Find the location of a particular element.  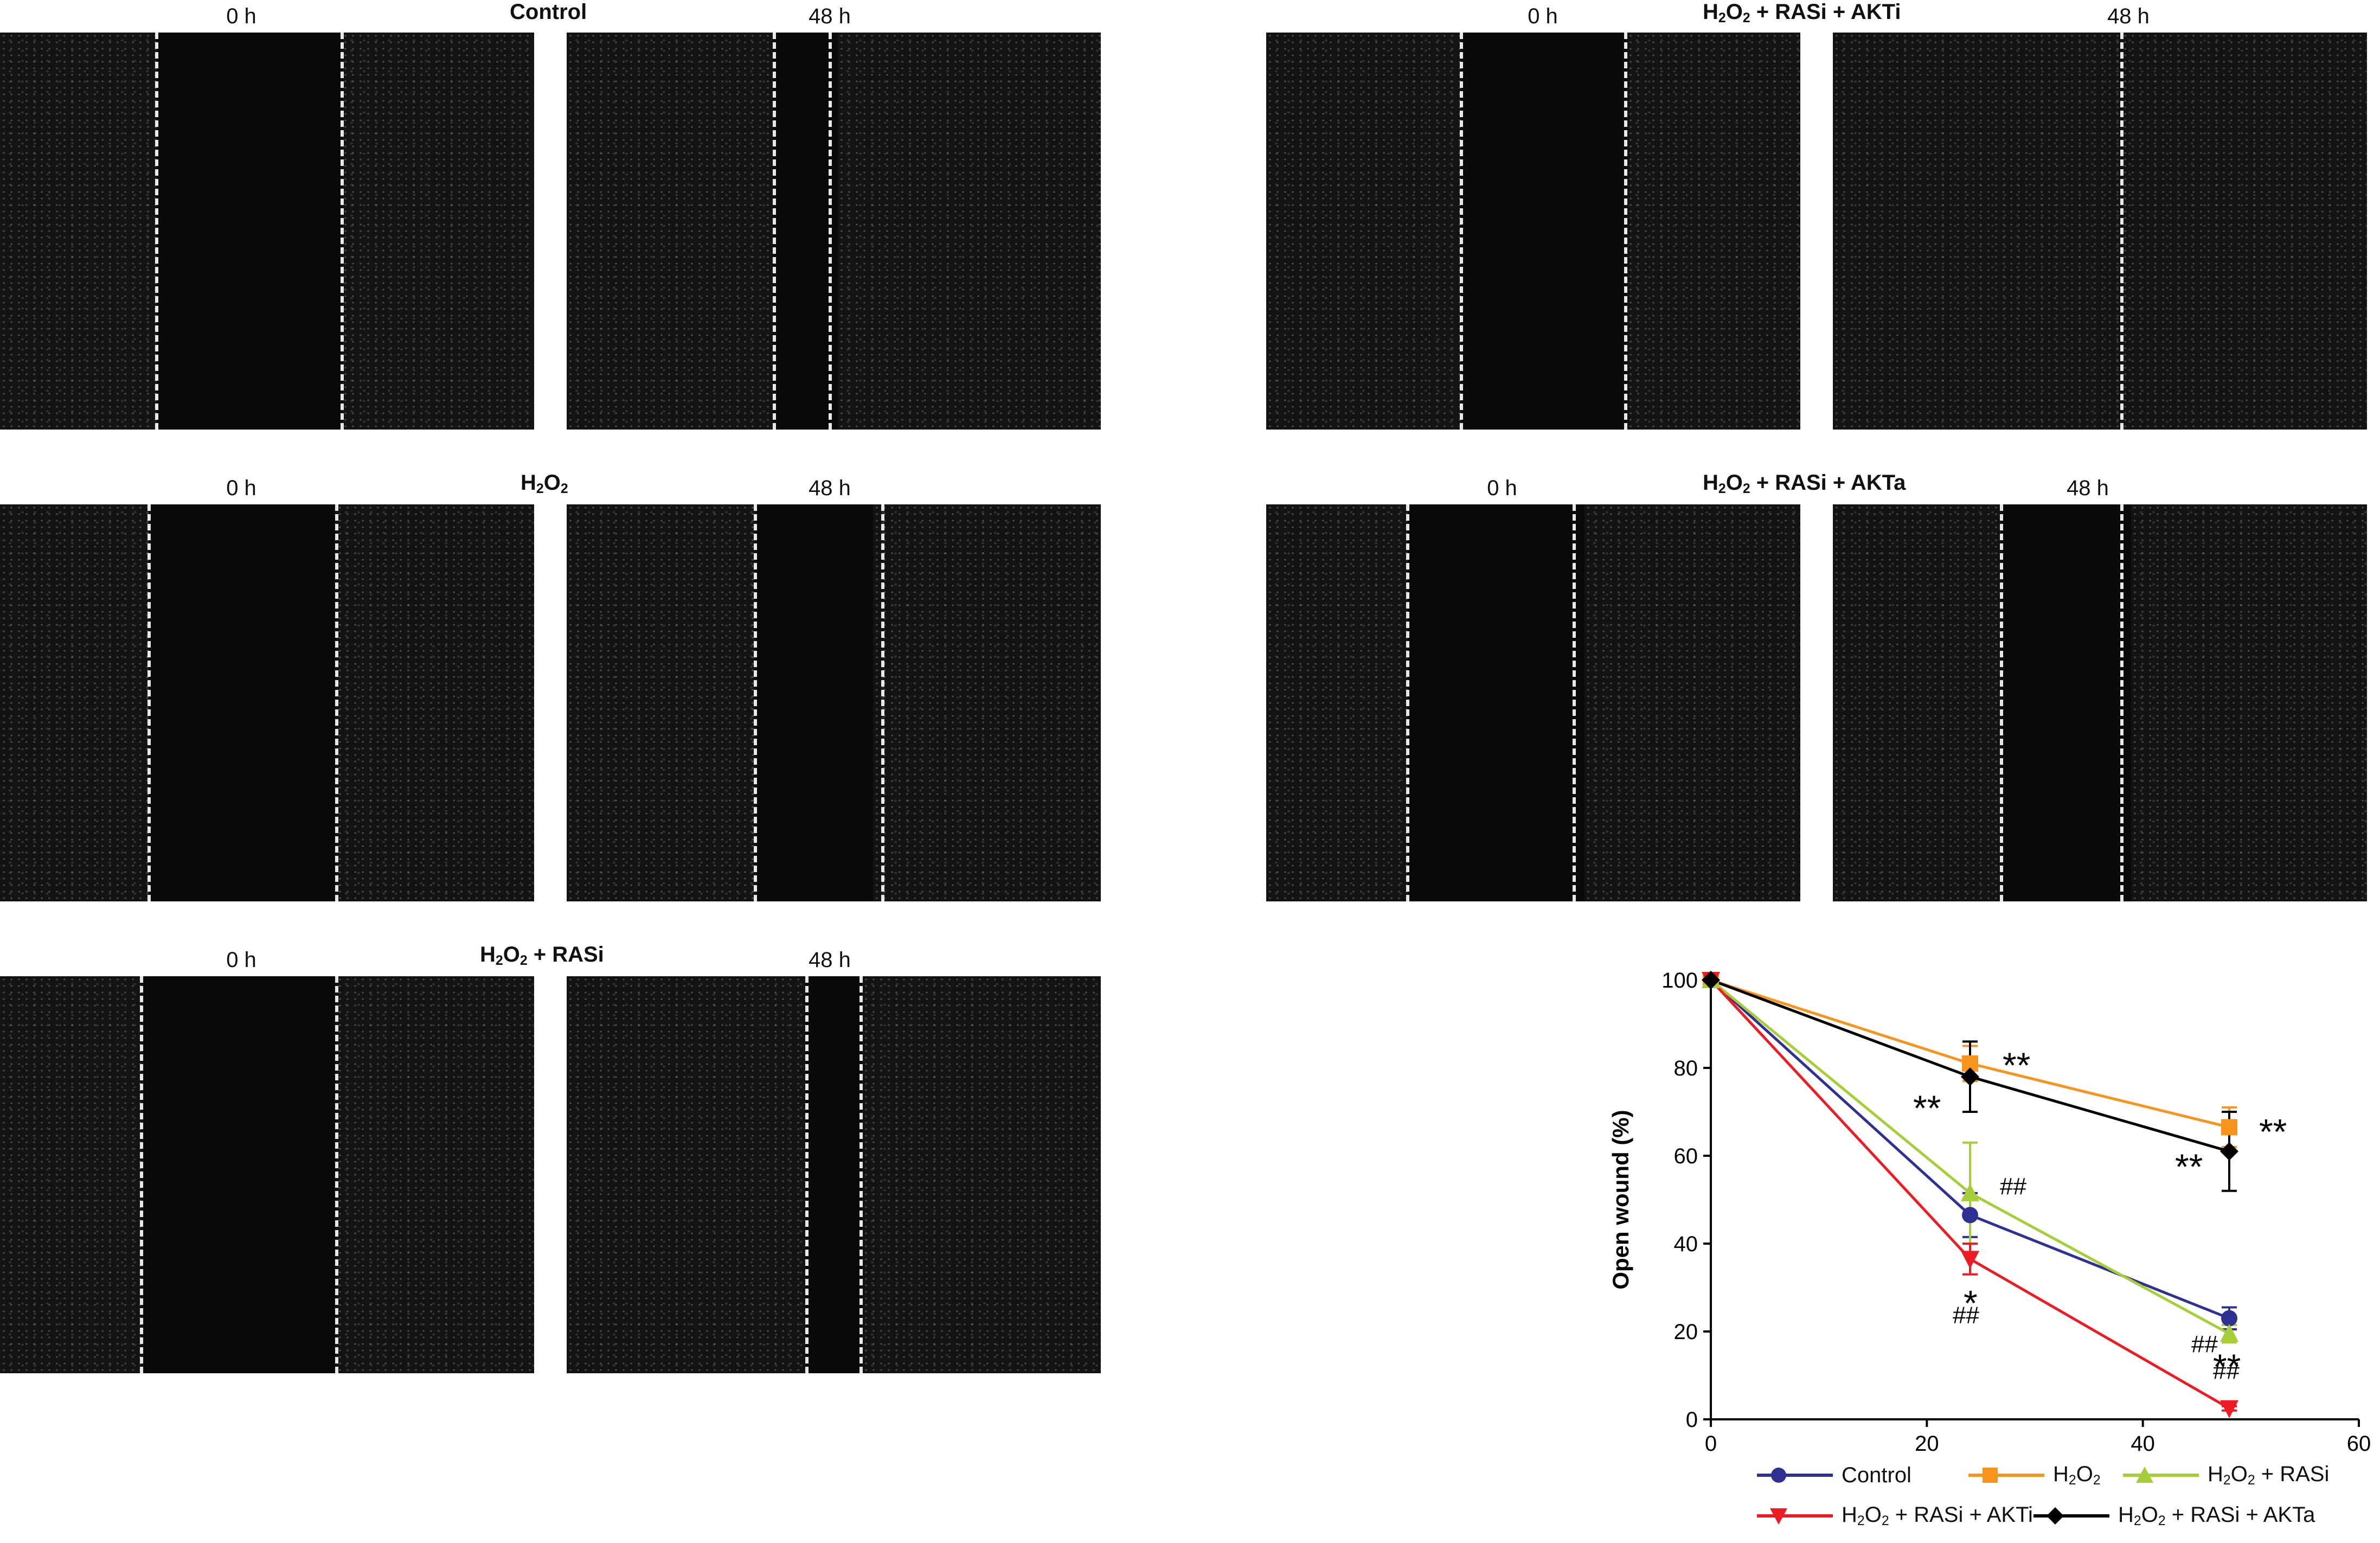

time-label-akti-0h: 0 h is located at coordinates (1543, 16).